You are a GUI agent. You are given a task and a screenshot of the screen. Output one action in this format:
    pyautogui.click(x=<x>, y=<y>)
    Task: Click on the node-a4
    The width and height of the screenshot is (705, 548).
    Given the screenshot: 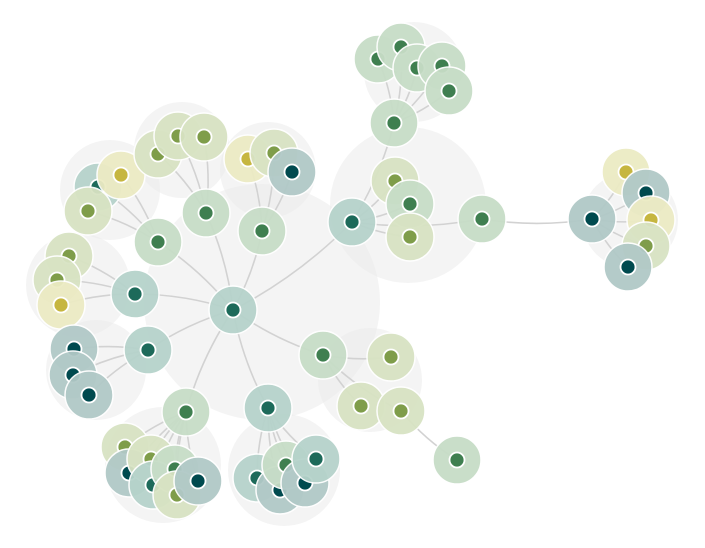 What is the action you would take?
    pyautogui.click(x=135, y=294)
    